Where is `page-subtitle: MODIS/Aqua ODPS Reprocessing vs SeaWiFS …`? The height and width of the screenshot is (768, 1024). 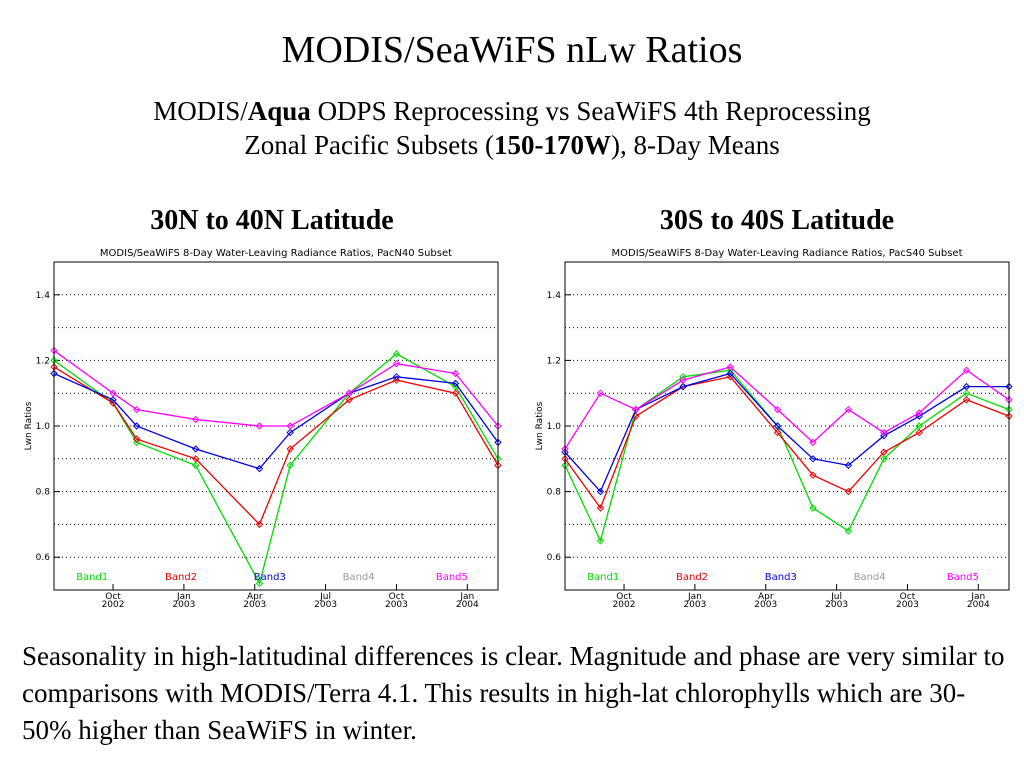 page-subtitle: MODIS/Aqua ODPS Reprocessing vs SeaWiFS … is located at coordinates (512, 128).